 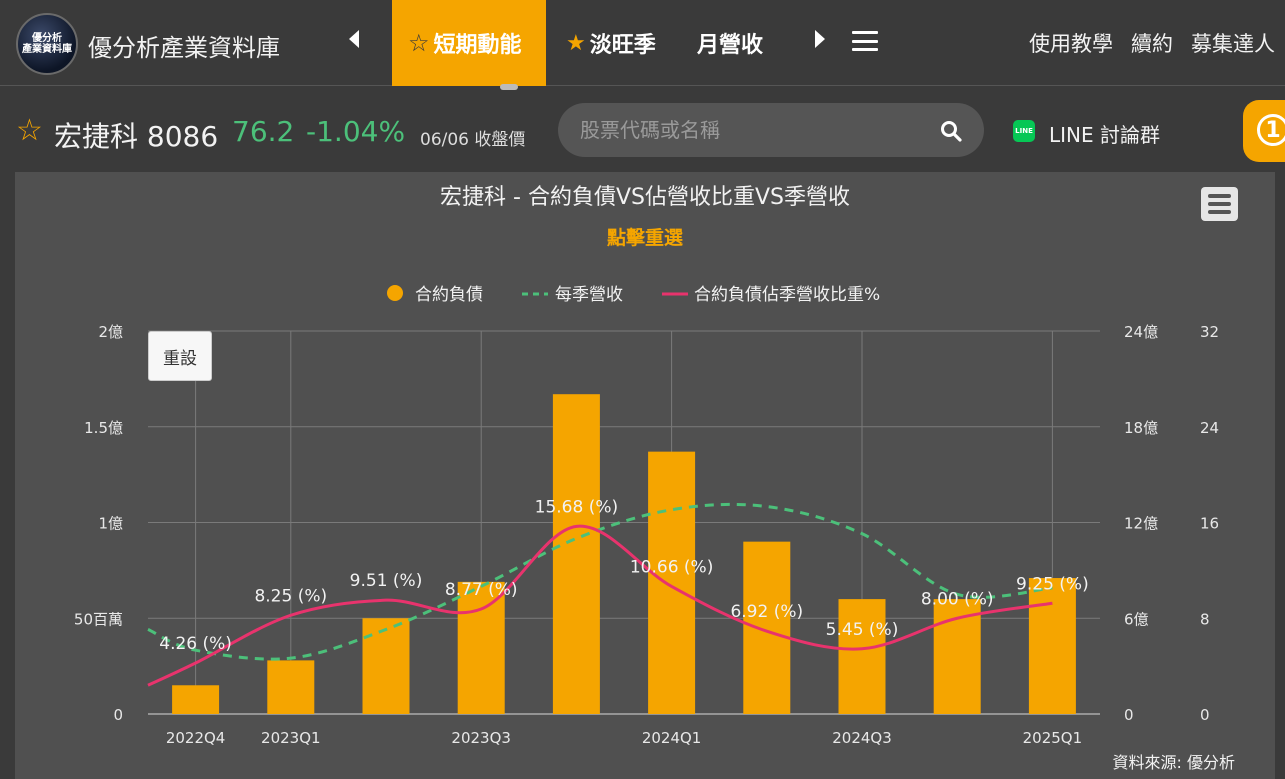 What do you see at coordinates (477, 45) in the screenshot?
I see `tab-label: 短期動能` at bounding box center [477, 45].